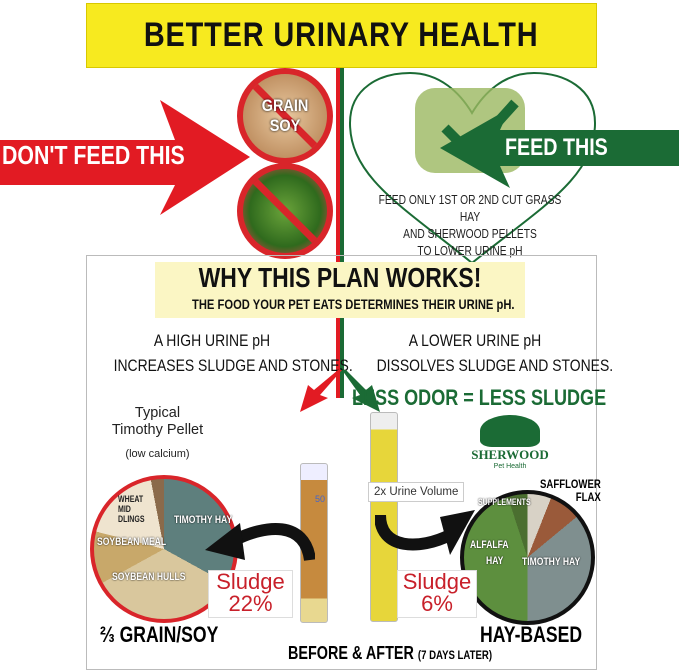 This screenshot has width=679, height=672. Describe the element at coordinates (504, 502) in the screenshot. I see `supplements-label: SUPPLEMENTS` at that location.